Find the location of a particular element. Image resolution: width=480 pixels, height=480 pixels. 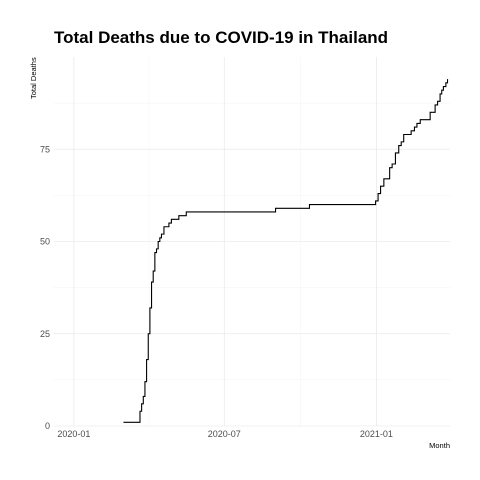

x-tick-label: 2020-01 is located at coordinates (73, 434).